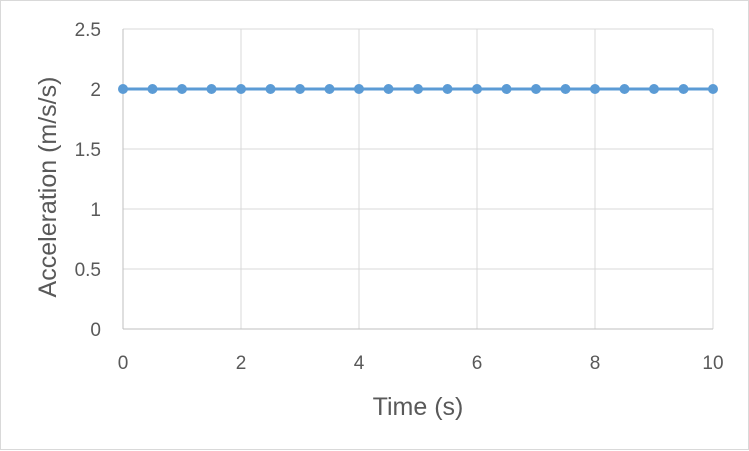  Describe the element at coordinates (88, 30) in the screenshot. I see `y-tick-label: 2.5` at that location.